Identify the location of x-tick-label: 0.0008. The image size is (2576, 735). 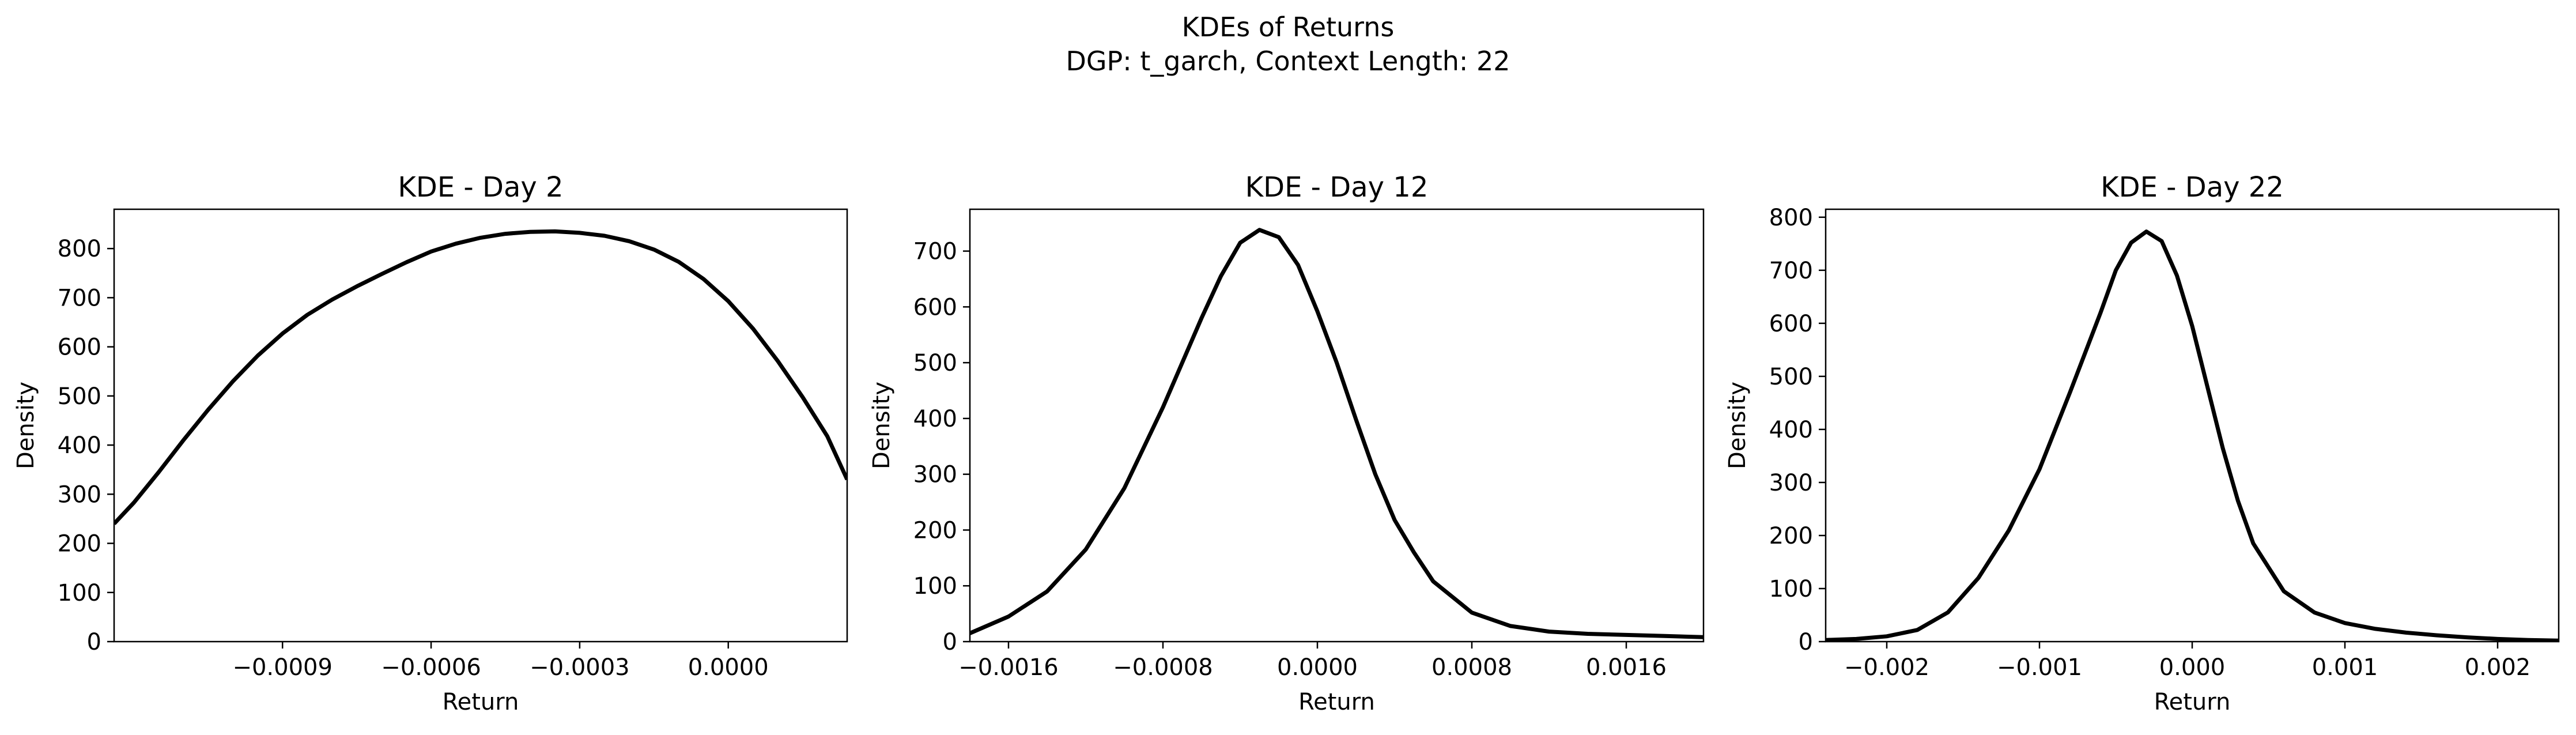
(1471, 667).